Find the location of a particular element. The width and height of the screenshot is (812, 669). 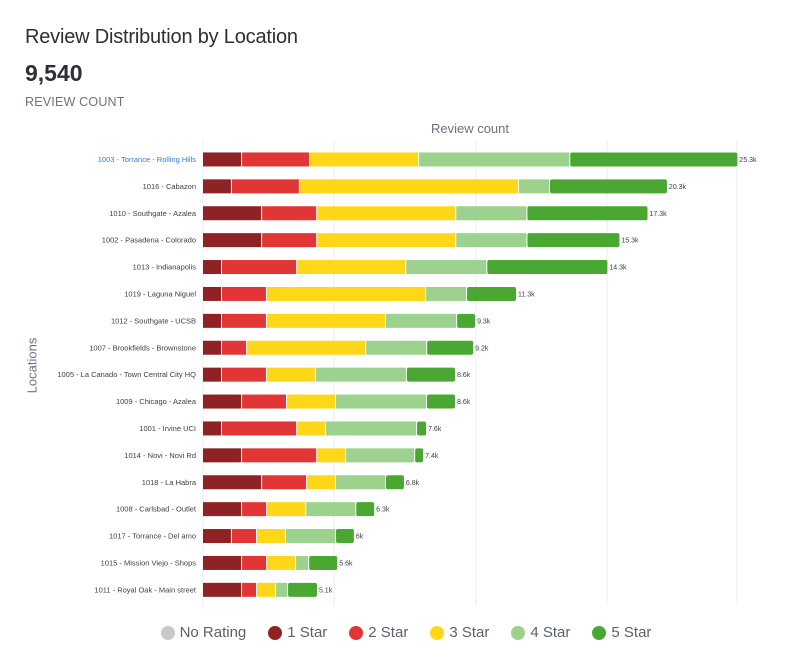

category-label: 1010 - Southgate - Azalea is located at coordinates (153, 213).